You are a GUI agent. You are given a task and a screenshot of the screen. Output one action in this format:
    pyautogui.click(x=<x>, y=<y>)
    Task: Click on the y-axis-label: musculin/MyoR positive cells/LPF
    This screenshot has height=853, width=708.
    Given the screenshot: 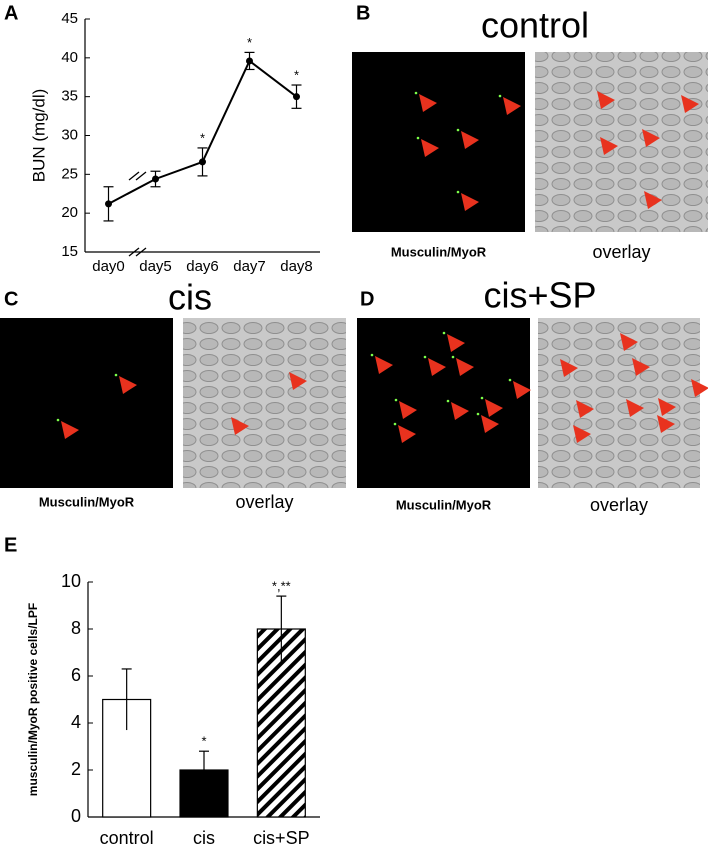 What is the action you would take?
    pyautogui.click(x=33, y=699)
    